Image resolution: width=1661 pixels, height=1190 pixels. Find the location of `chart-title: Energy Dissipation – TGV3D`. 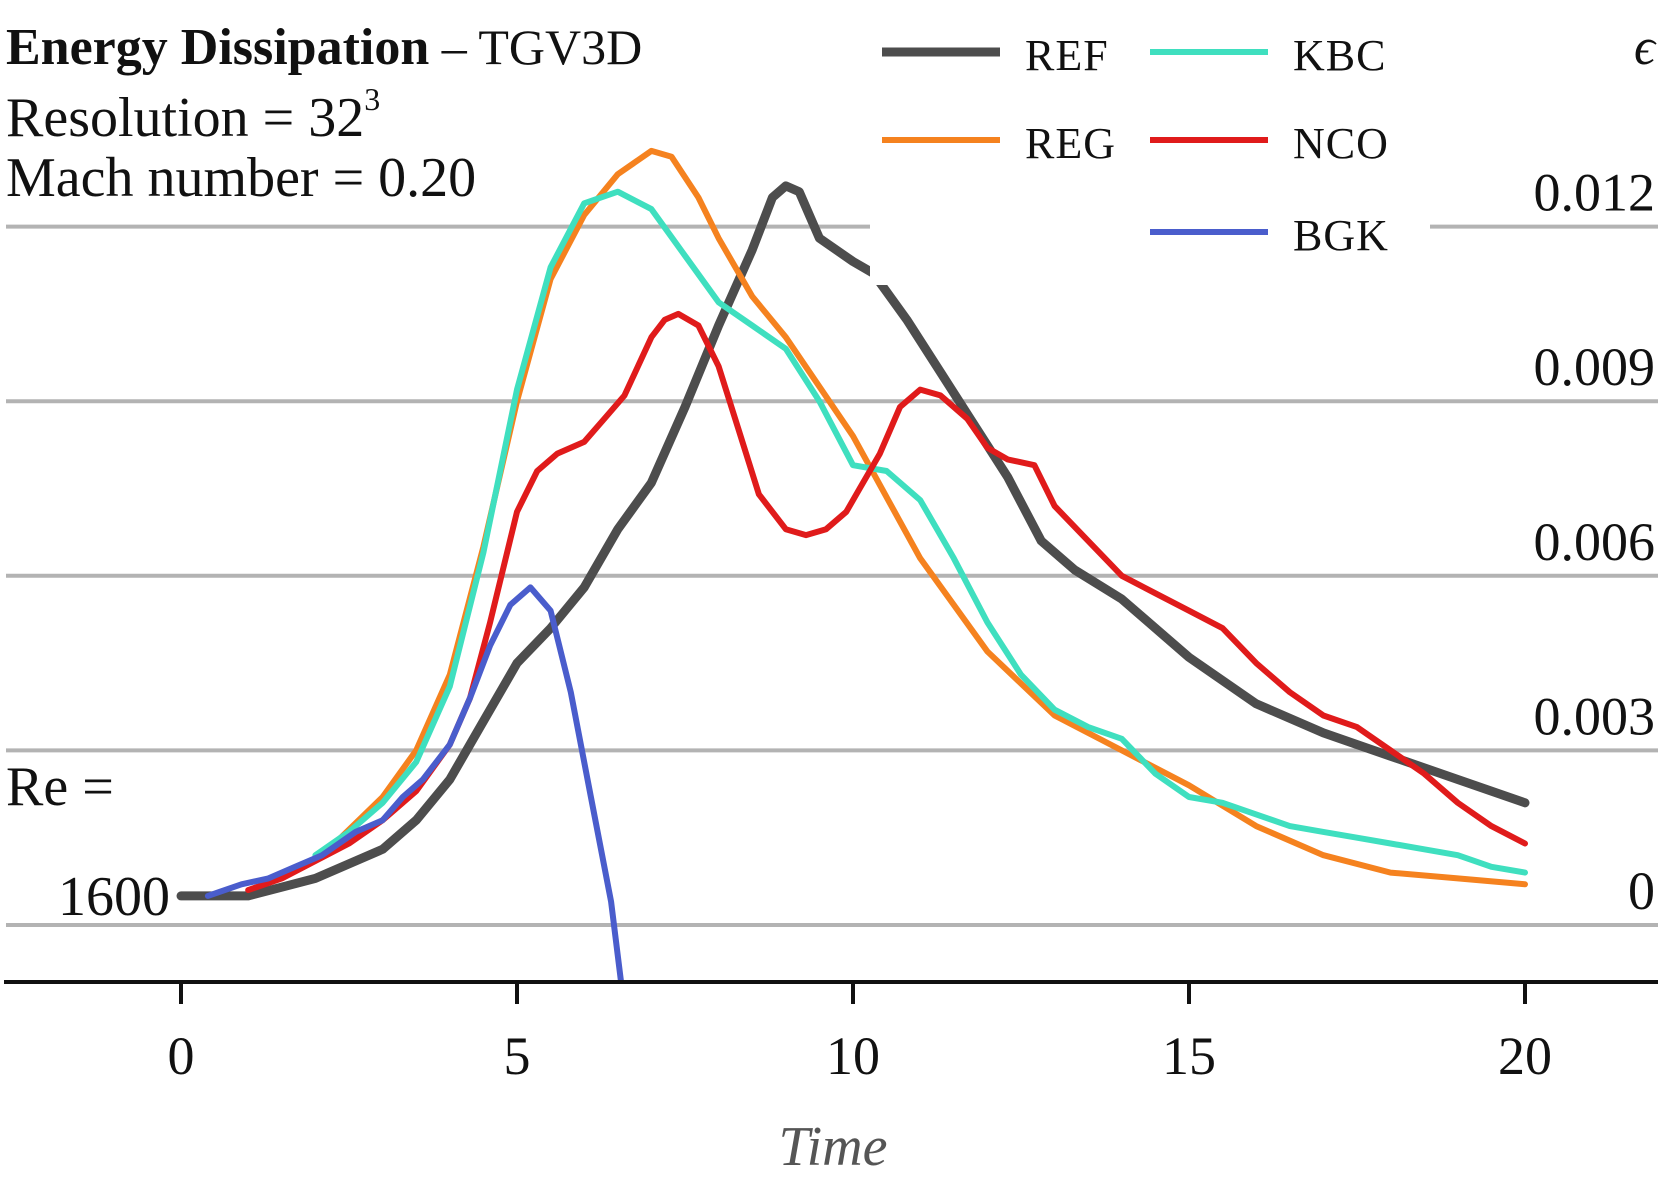

chart-title: Energy Dissipation – TGV3D is located at coordinates (324, 47).